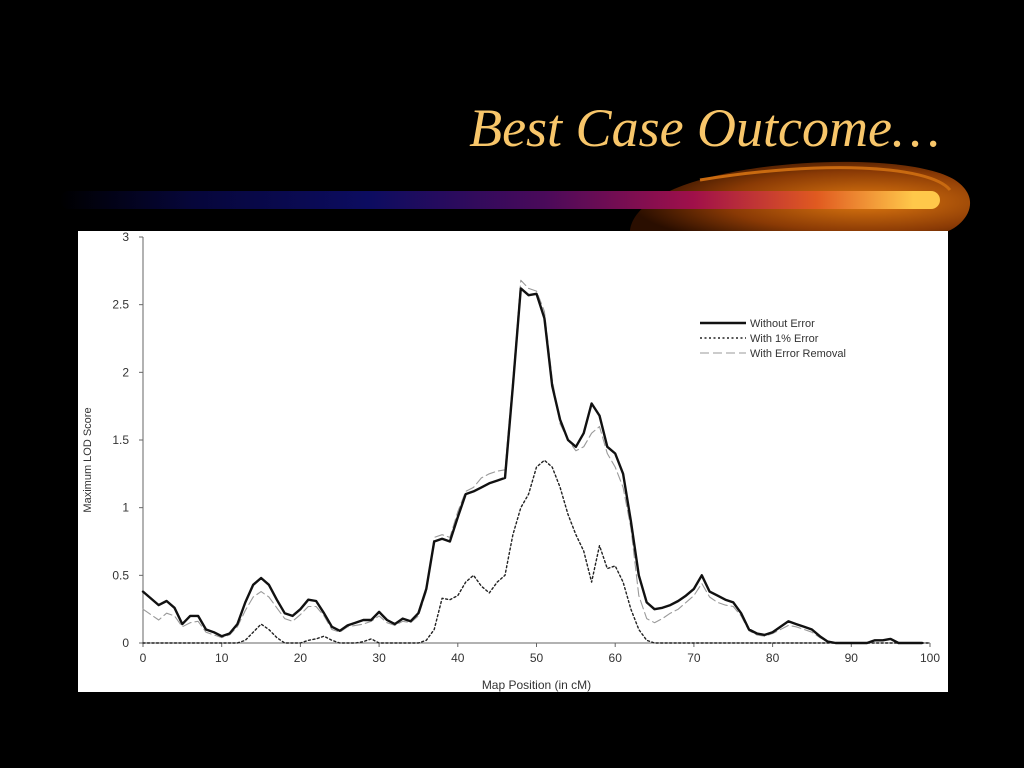 Image resolution: width=1024 pixels, height=768 pixels. What do you see at coordinates (537, 658) in the screenshot?
I see `x-tick-label: 50` at bounding box center [537, 658].